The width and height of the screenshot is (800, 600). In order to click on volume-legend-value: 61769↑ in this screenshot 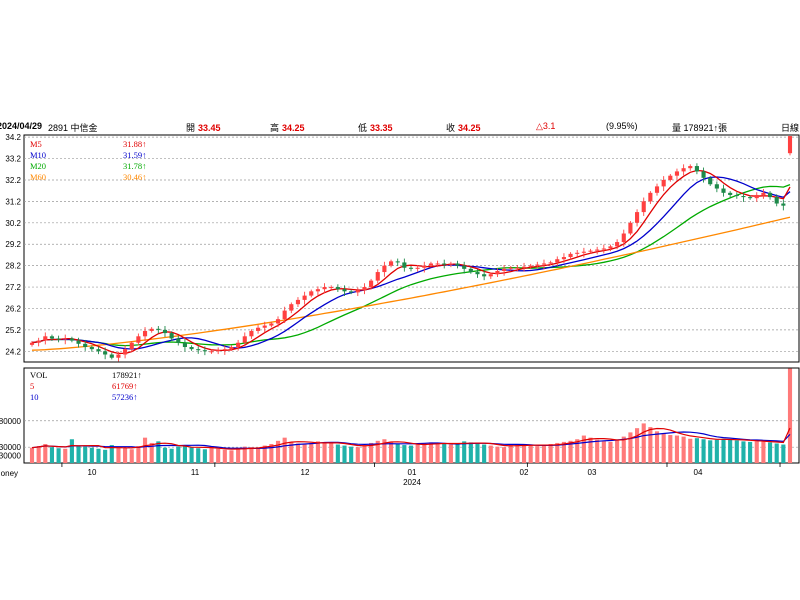, I will do `click(125, 386)`.